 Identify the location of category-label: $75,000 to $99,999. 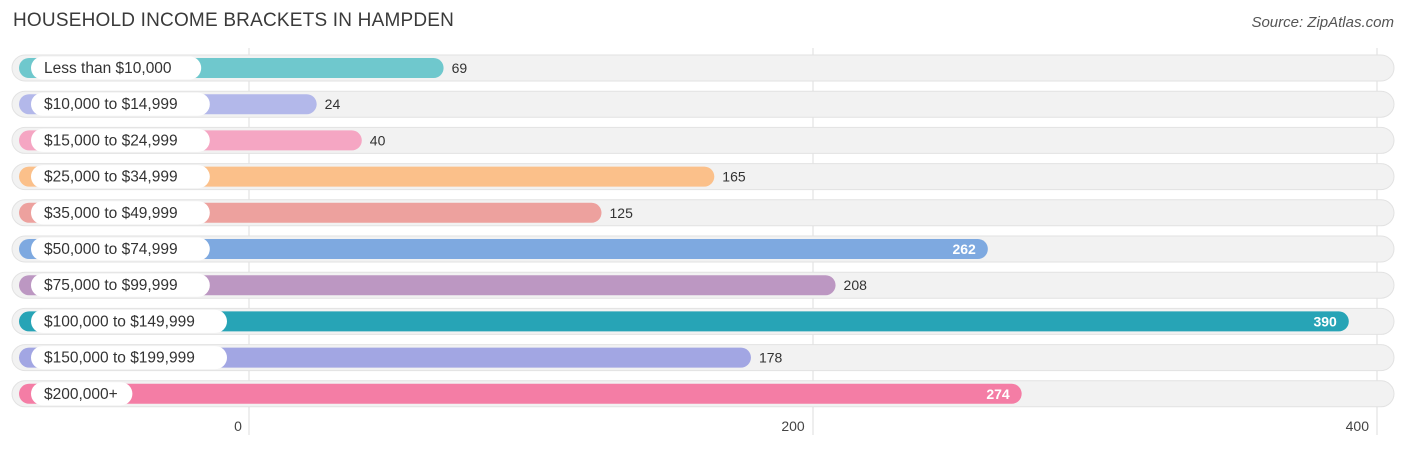
(111, 285).